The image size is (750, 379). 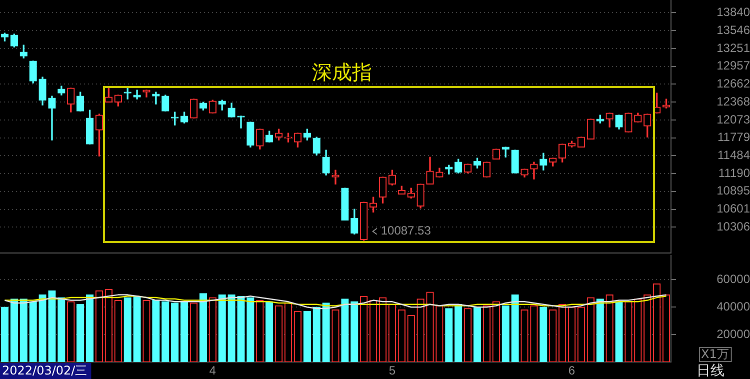 I want to click on y-tick-label: 12073, so click(x=733, y=119).